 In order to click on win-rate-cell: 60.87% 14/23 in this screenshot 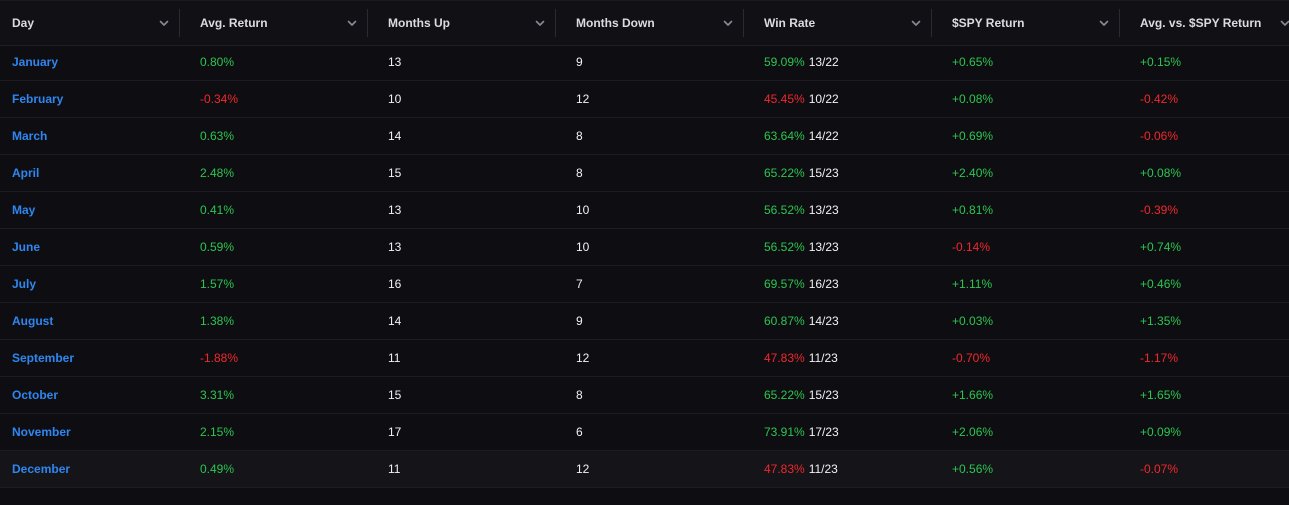, I will do `click(801, 321)`.